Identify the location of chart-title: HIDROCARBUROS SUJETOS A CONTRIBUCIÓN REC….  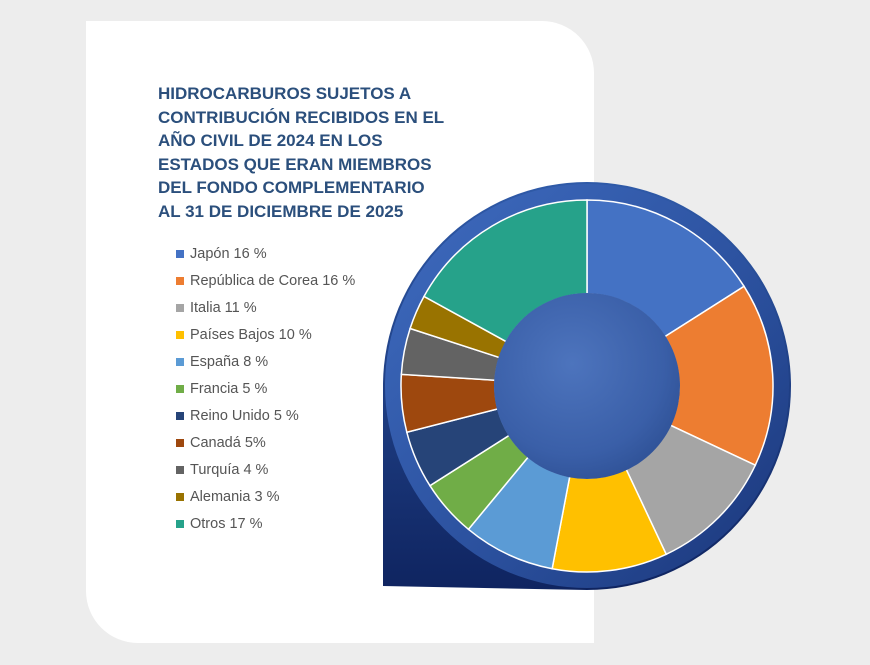
(301, 152).